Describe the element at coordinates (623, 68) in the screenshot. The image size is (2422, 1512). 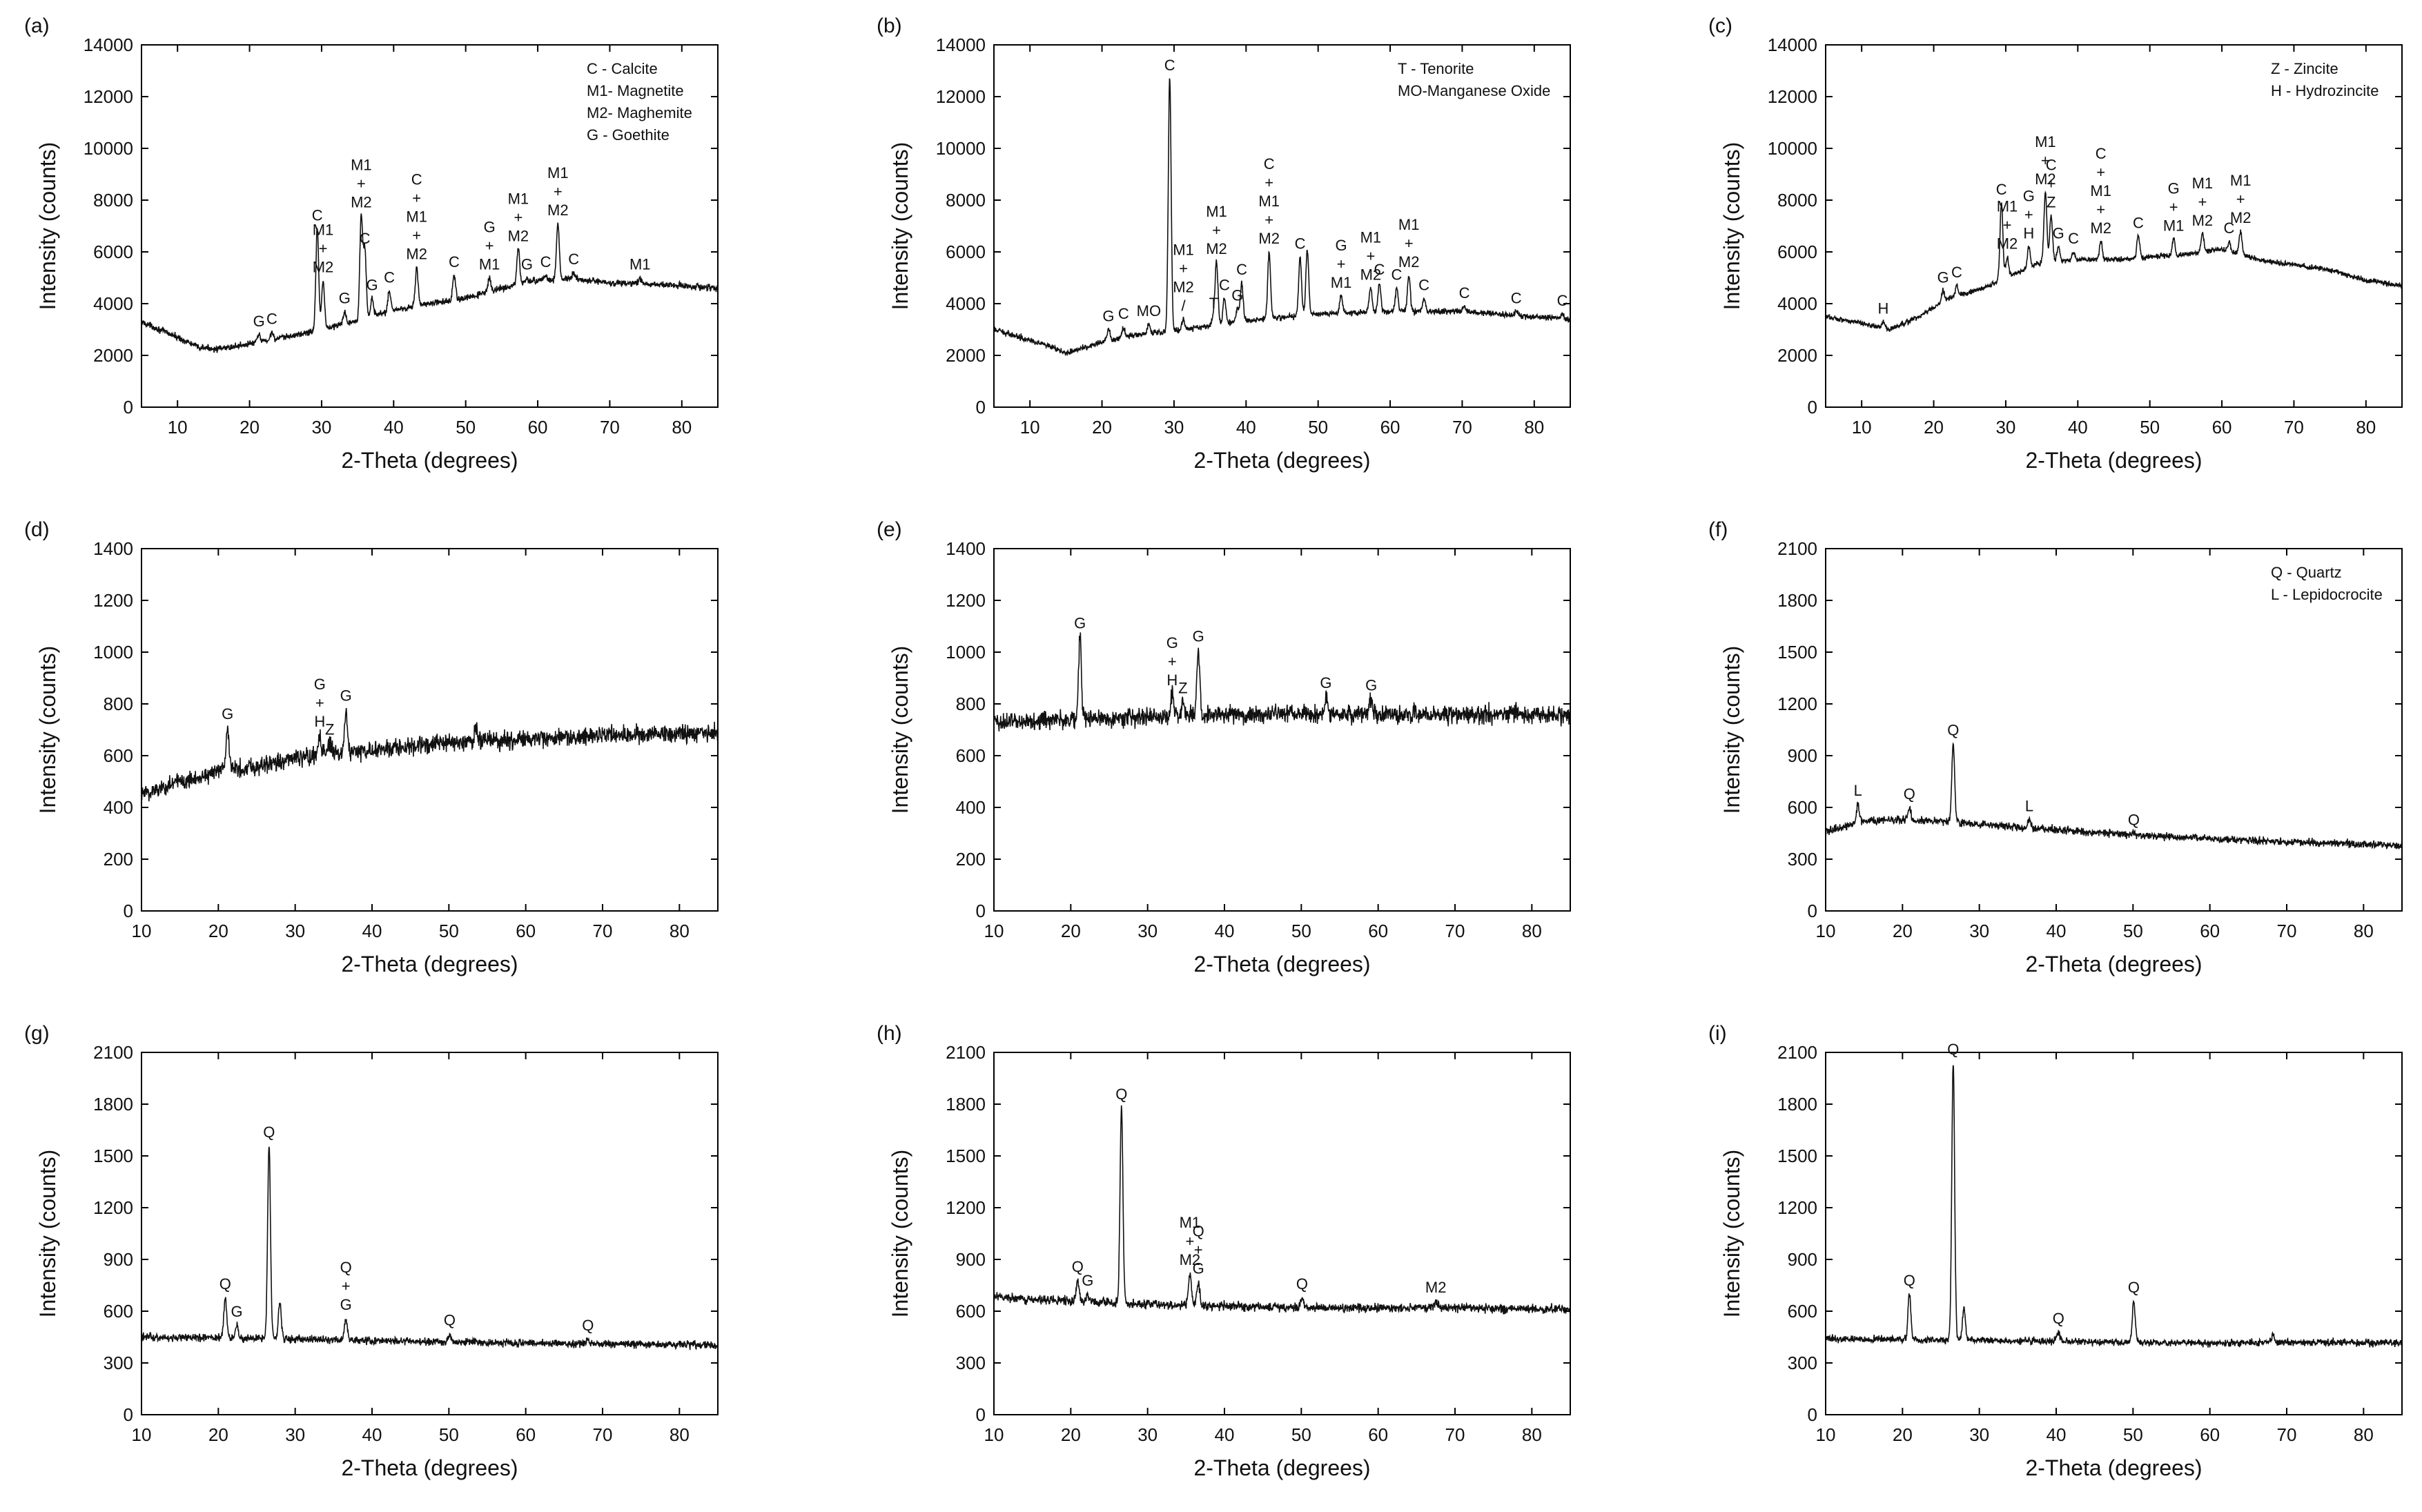
I see `legend-entry: C - Calcite` at that location.